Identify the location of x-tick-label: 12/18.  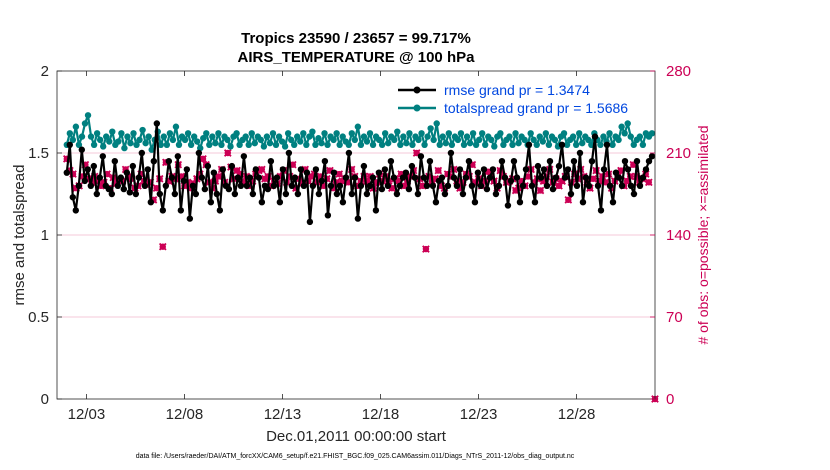
(381, 414).